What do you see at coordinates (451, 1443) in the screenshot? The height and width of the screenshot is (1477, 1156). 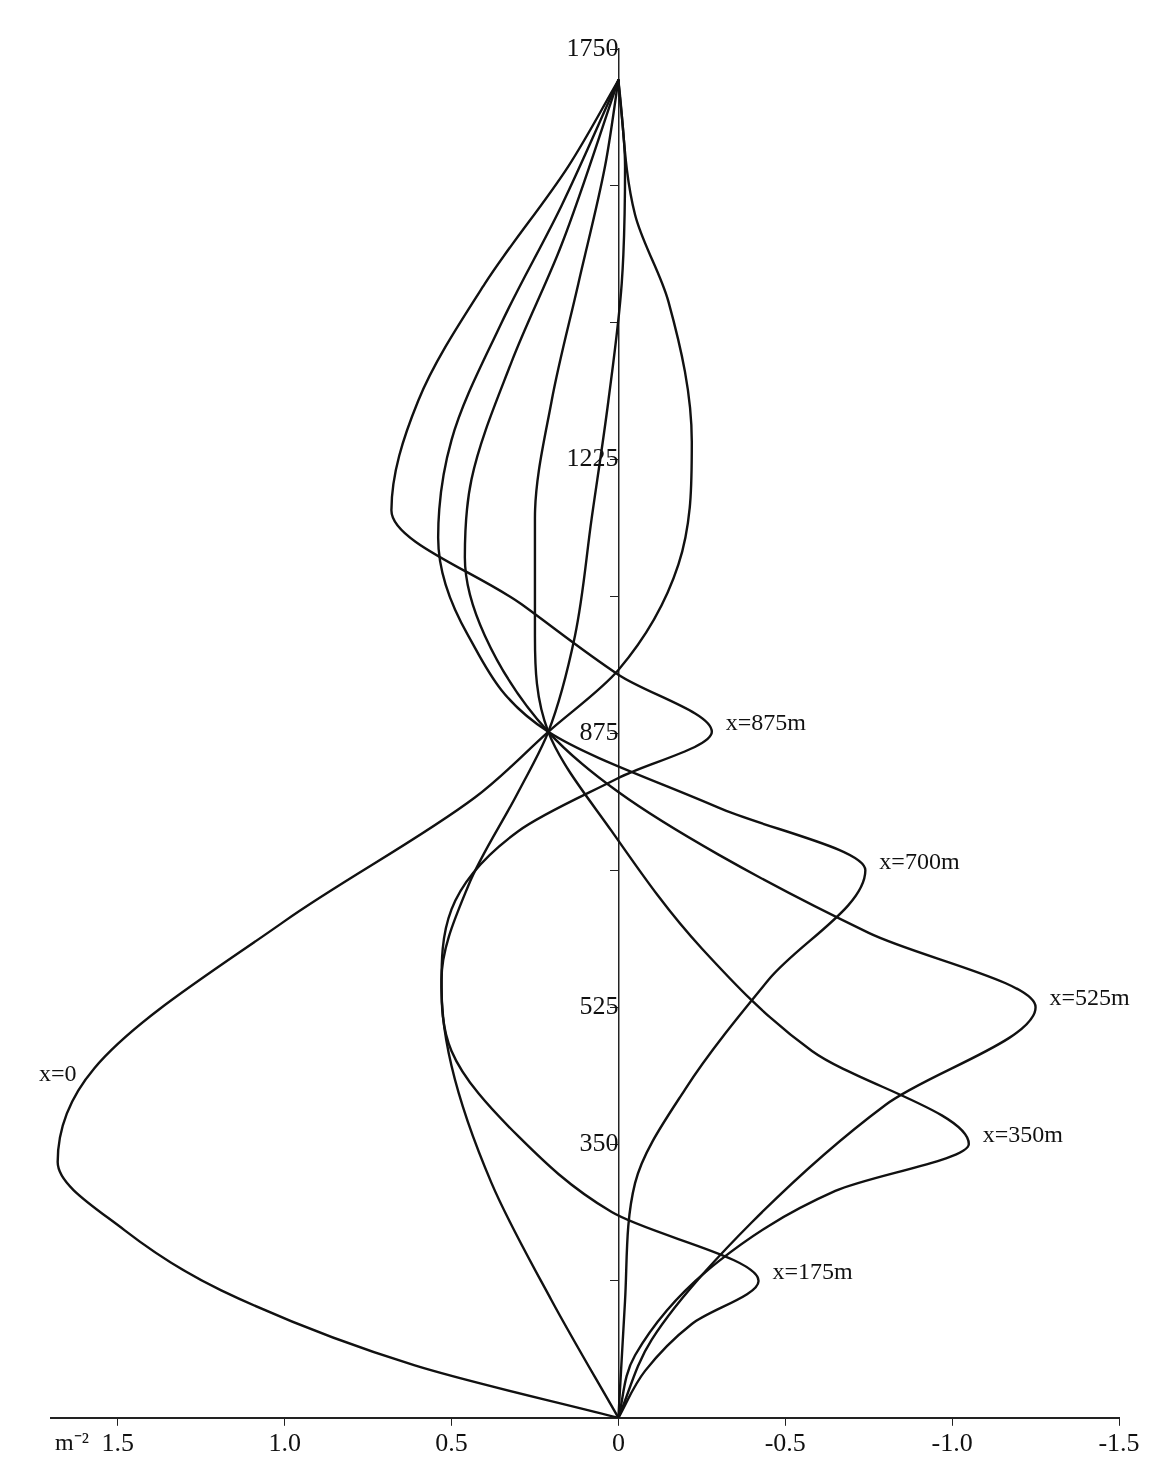 I see `x-tick-label: 0.5` at bounding box center [451, 1443].